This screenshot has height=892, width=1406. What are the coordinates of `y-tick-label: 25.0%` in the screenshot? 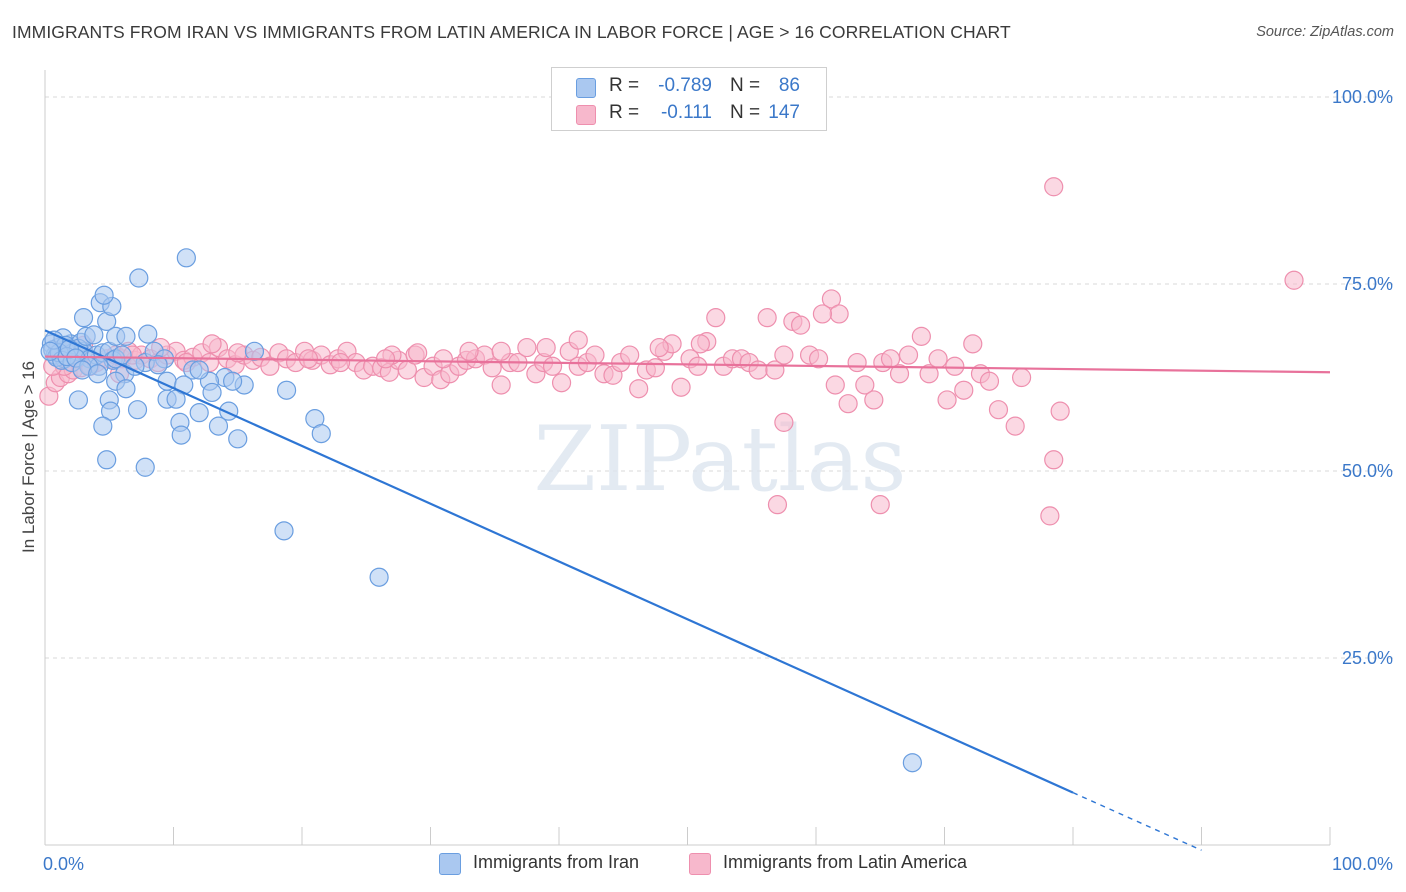 It's located at (1367, 658).